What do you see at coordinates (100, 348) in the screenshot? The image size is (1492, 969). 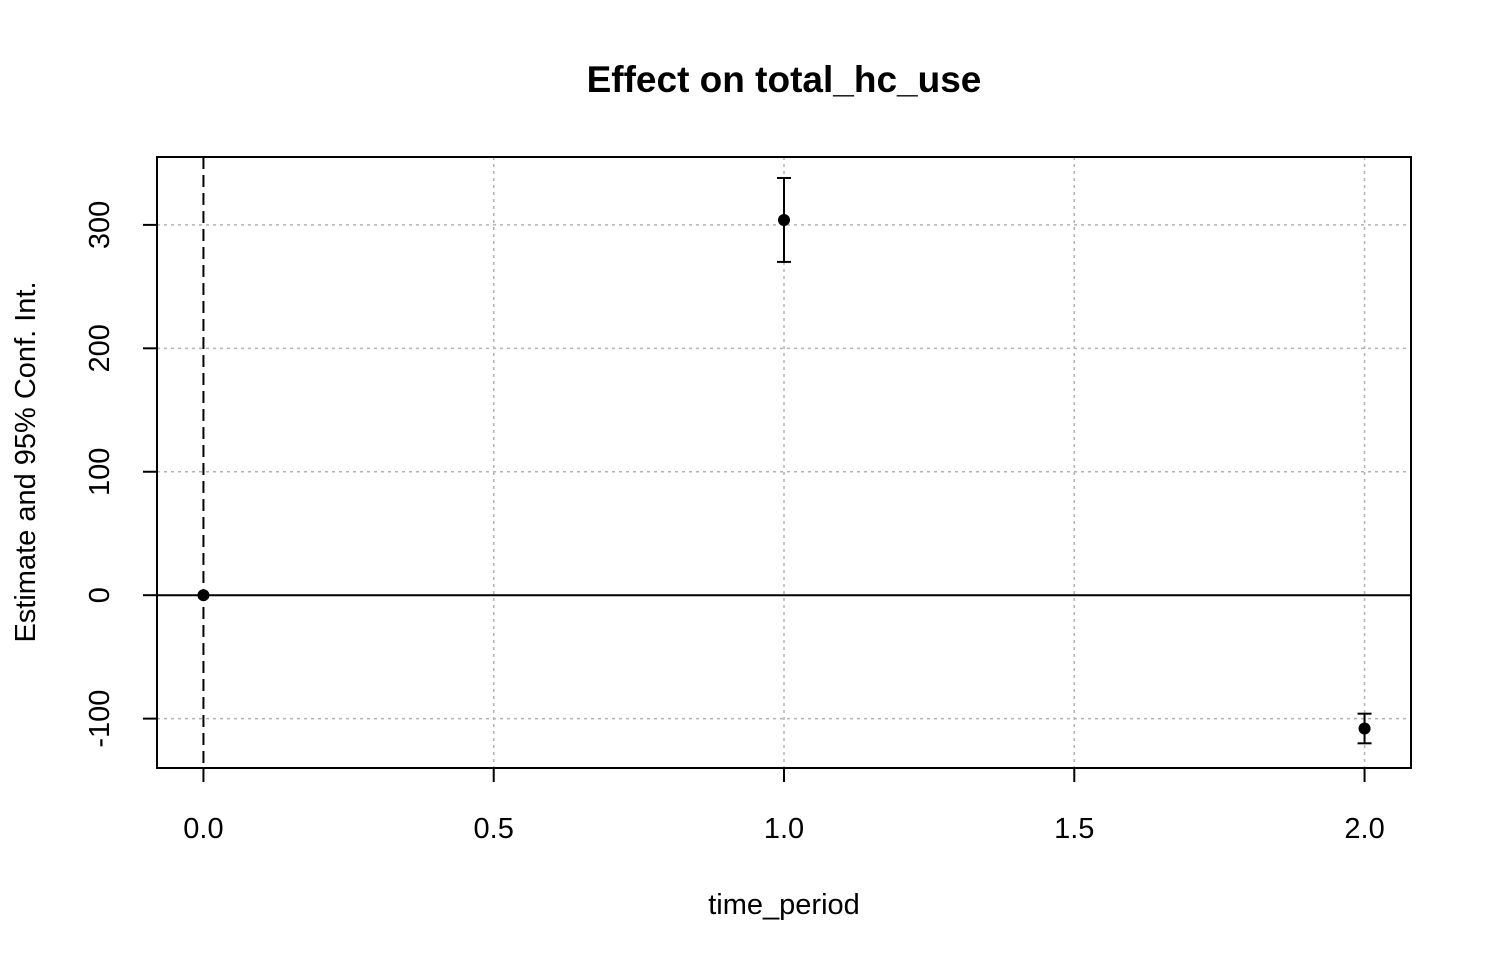 I see `y-tick-label-3: 200` at bounding box center [100, 348].